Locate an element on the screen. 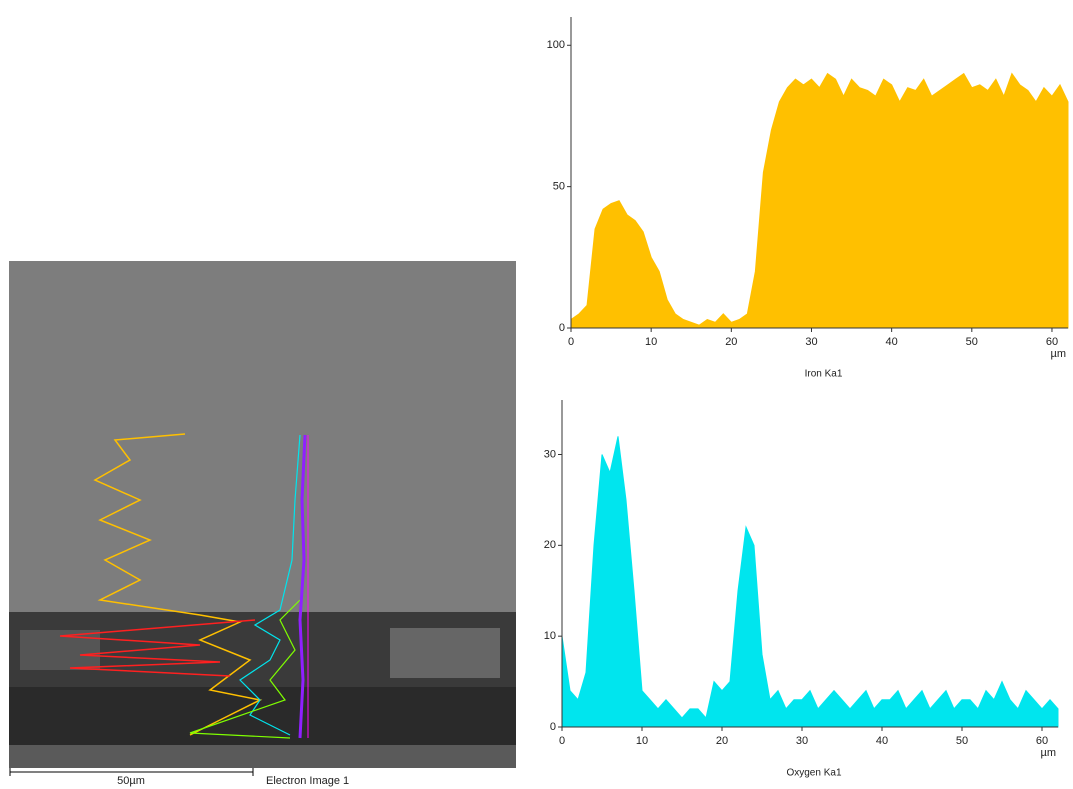 Image resolution: width=1073 pixels, height=789 pixels. chart-title: Iron Ka1 is located at coordinates (824, 374).